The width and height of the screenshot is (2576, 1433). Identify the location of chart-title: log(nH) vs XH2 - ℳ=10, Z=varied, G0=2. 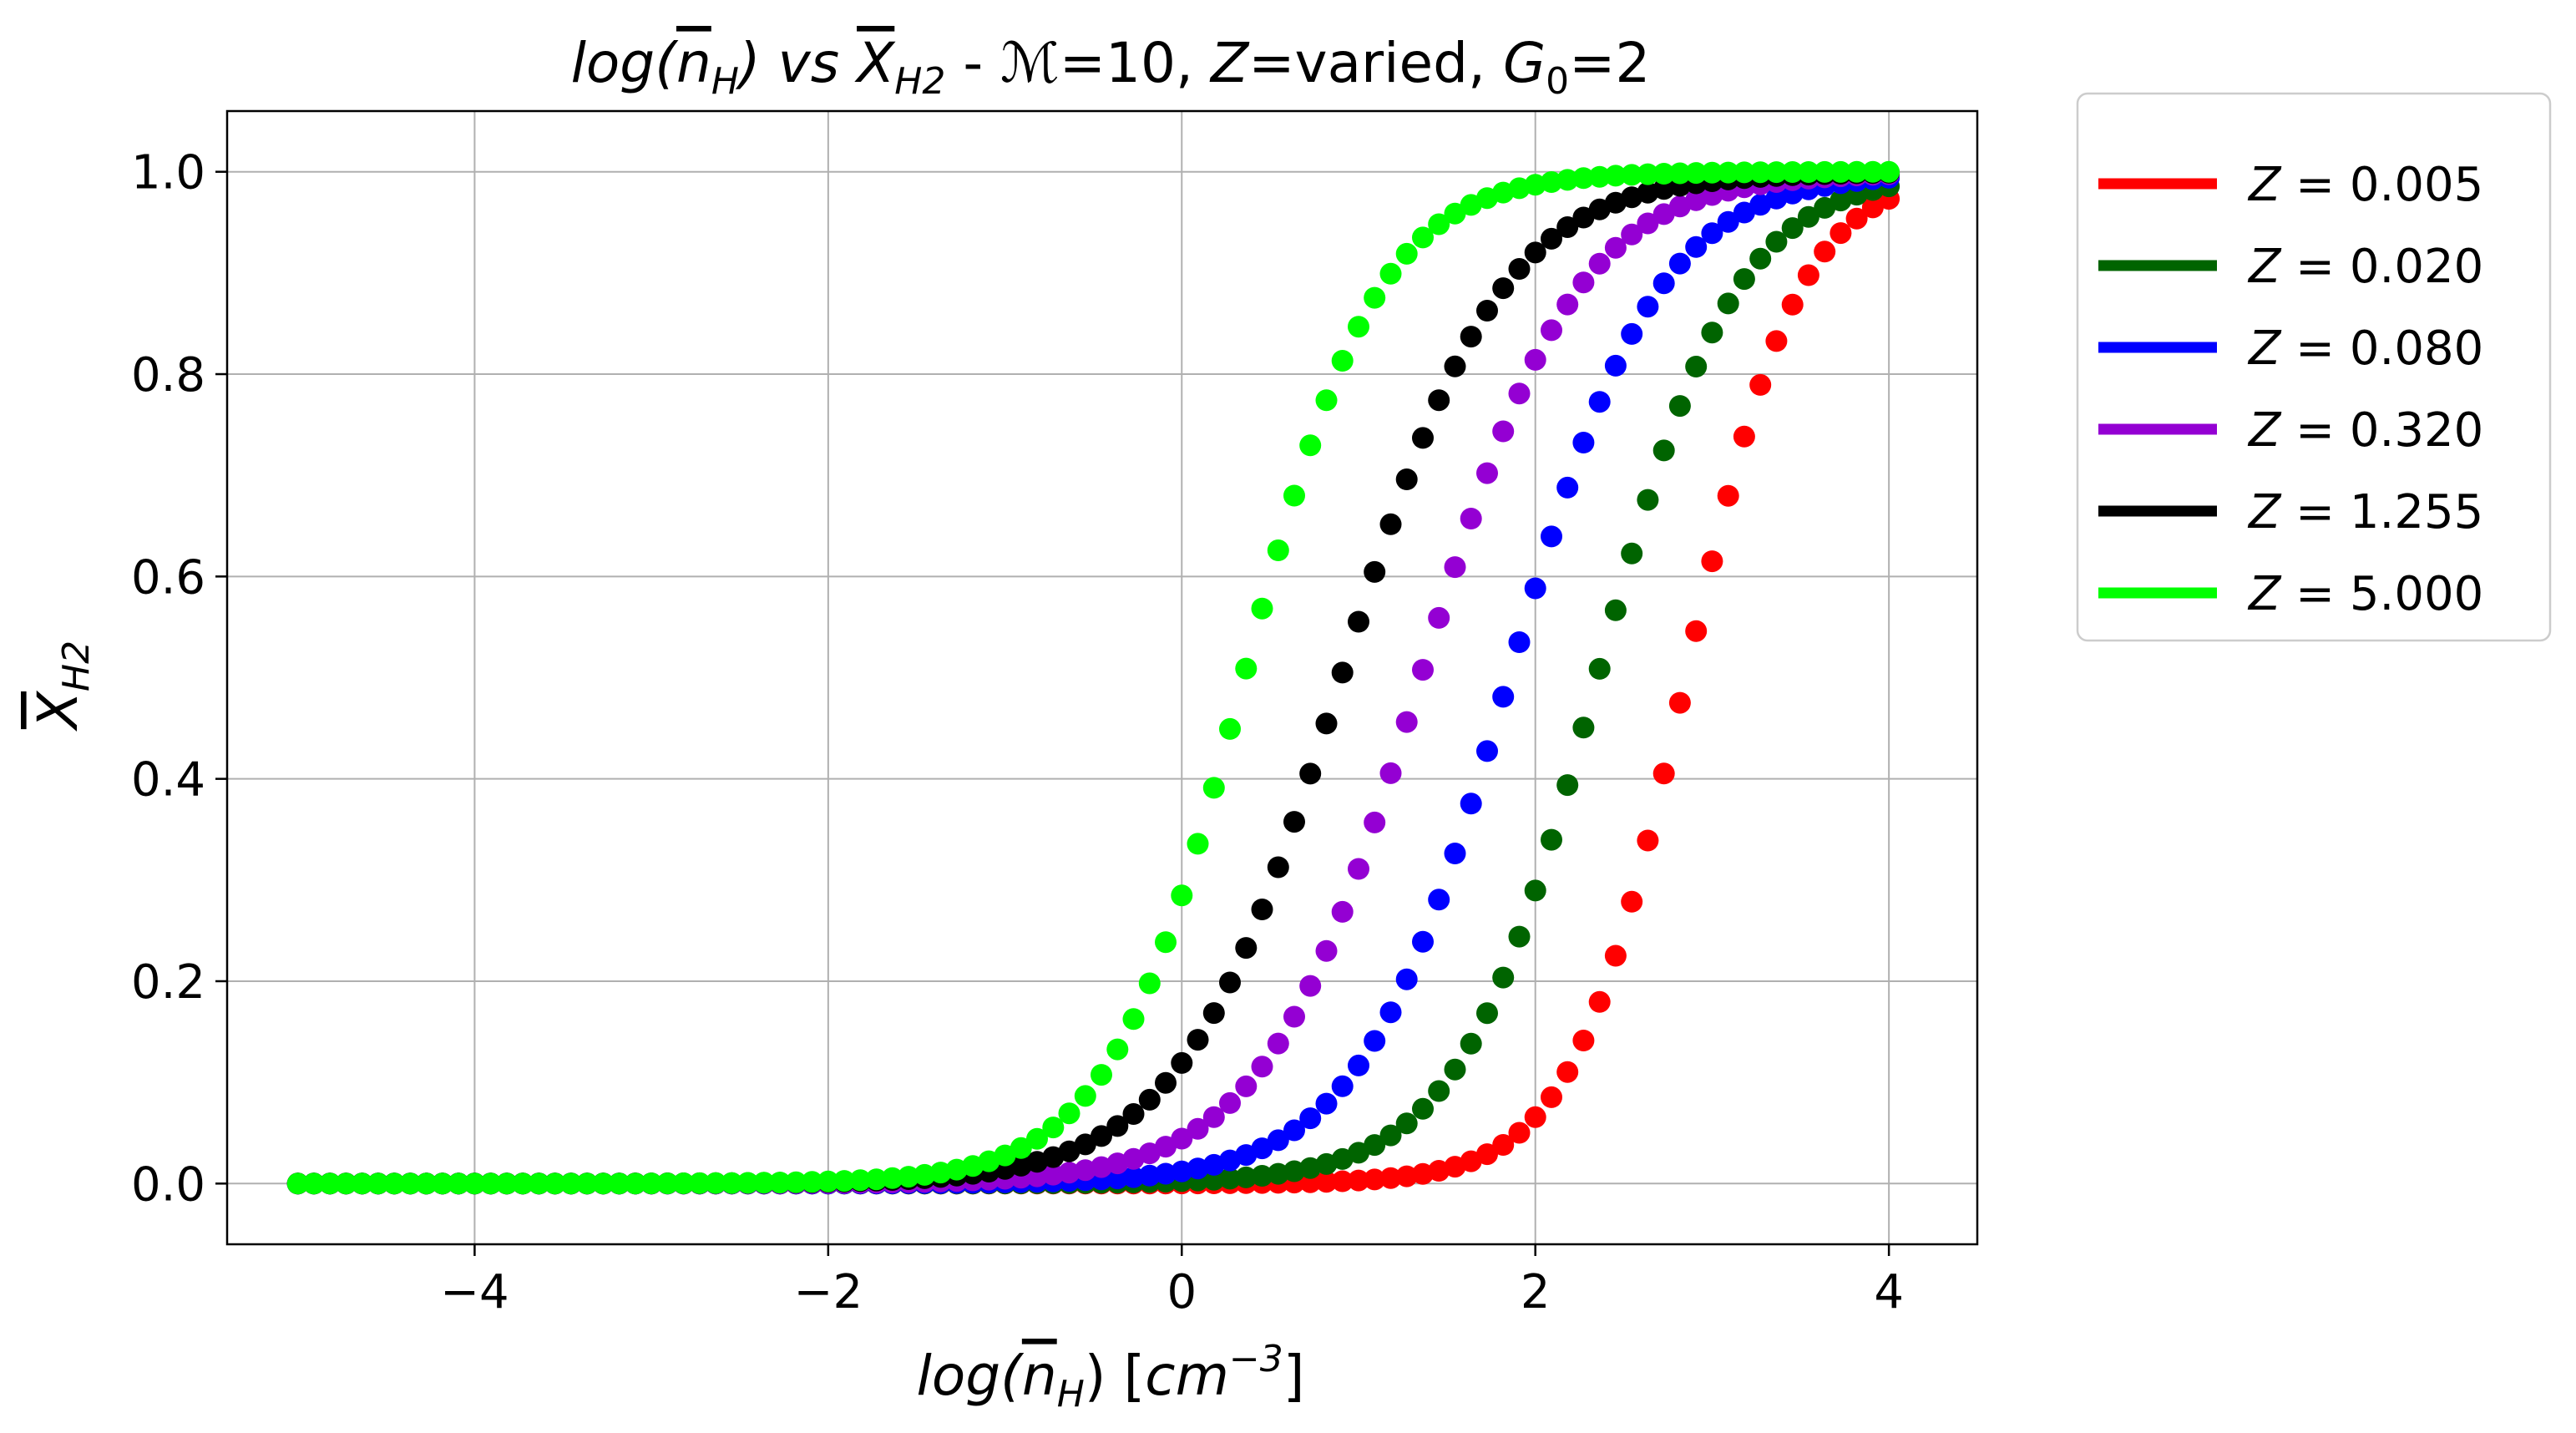
(1111, 67).